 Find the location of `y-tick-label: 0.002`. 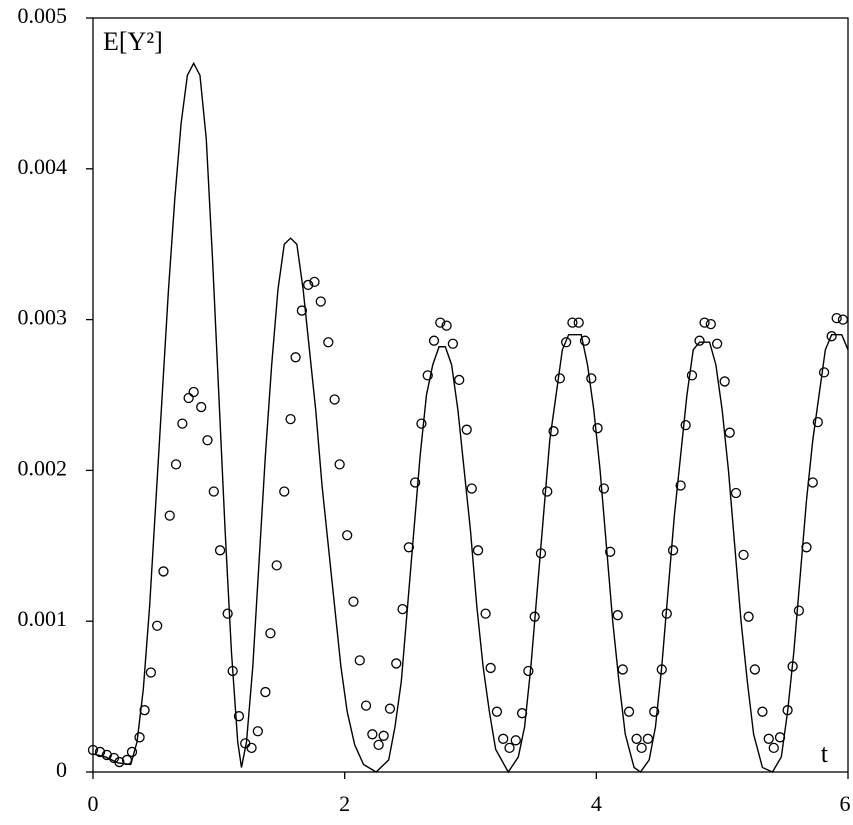

y-tick-label: 0.002 is located at coordinates (43, 467).